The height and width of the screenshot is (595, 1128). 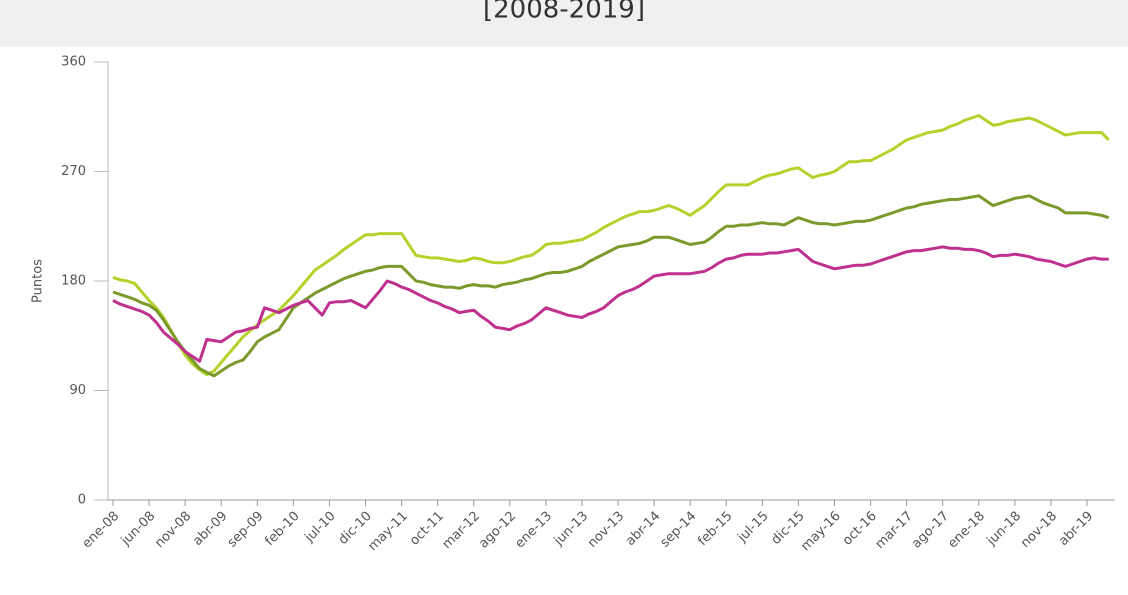 What do you see at coordinates (820, 531) in the screenshot?
I see `x-tick-label: may-16` at bounding box center [820, 531].